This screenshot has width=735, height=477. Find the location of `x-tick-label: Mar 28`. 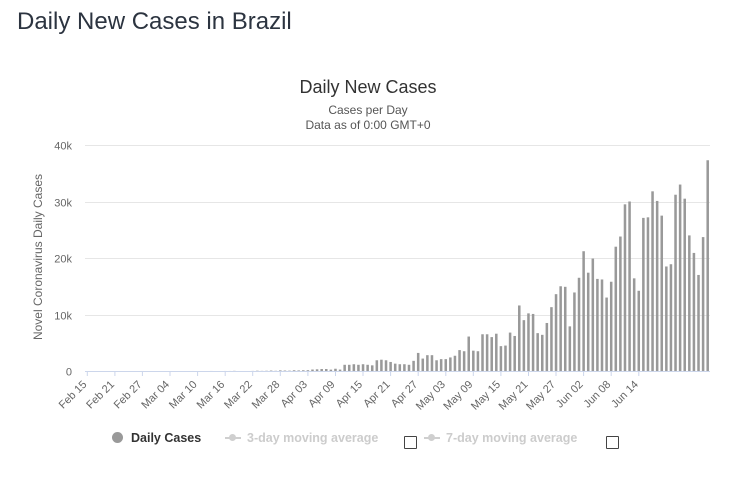

x-tick-label: Mar 28 is located at coordinates (266, 395).